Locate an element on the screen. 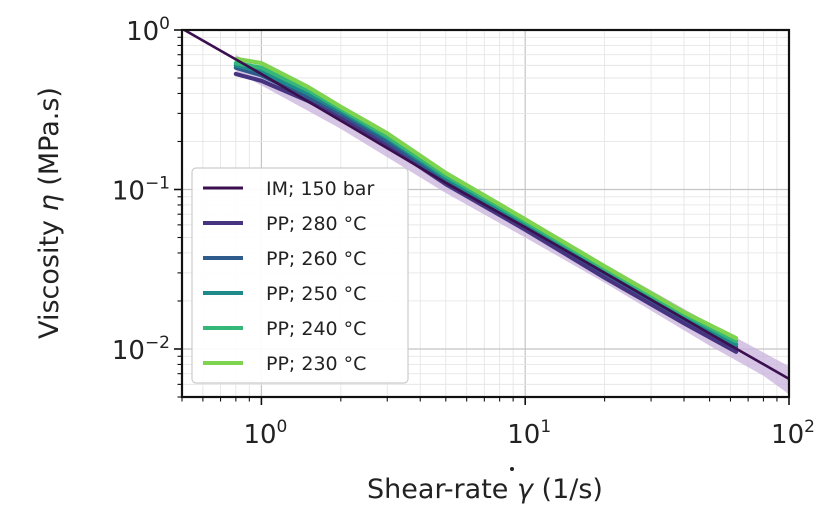 The width and height of the screenshot is (827, 510). legend-label-2: PP; 260 °C is located at coordinates (316, 259).